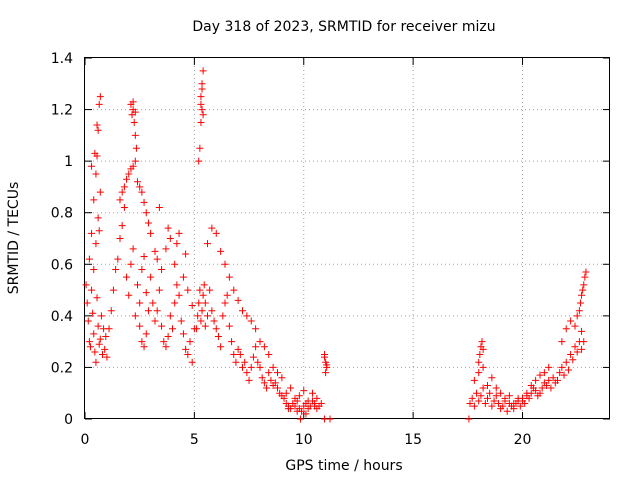 The image size is (640, 480). I want to click on x-tick-label: 5, so click(194, 440).